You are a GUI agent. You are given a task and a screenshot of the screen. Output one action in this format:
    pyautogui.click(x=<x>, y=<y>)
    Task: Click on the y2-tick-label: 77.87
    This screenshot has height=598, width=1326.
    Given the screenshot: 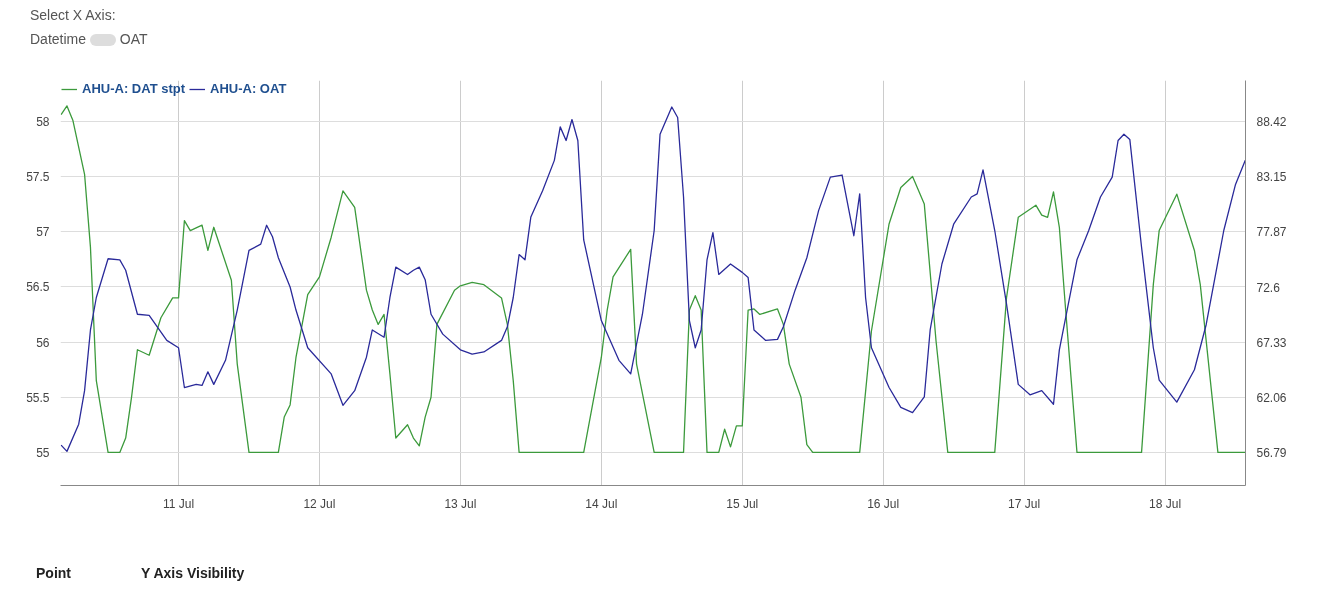 What is the action you would take?
    pyautogui.click(x=1271, y=232)
    